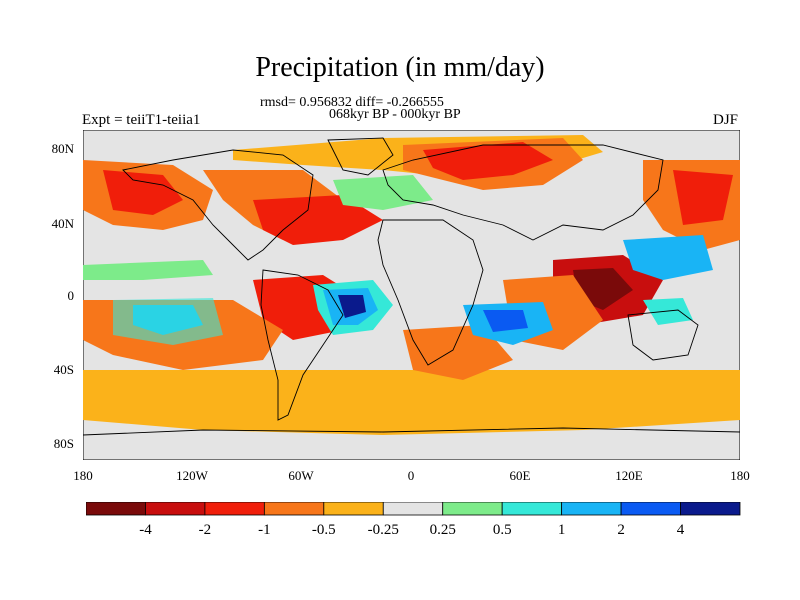  I want to click on colorbar-label: -0.5, so click(323, 530).